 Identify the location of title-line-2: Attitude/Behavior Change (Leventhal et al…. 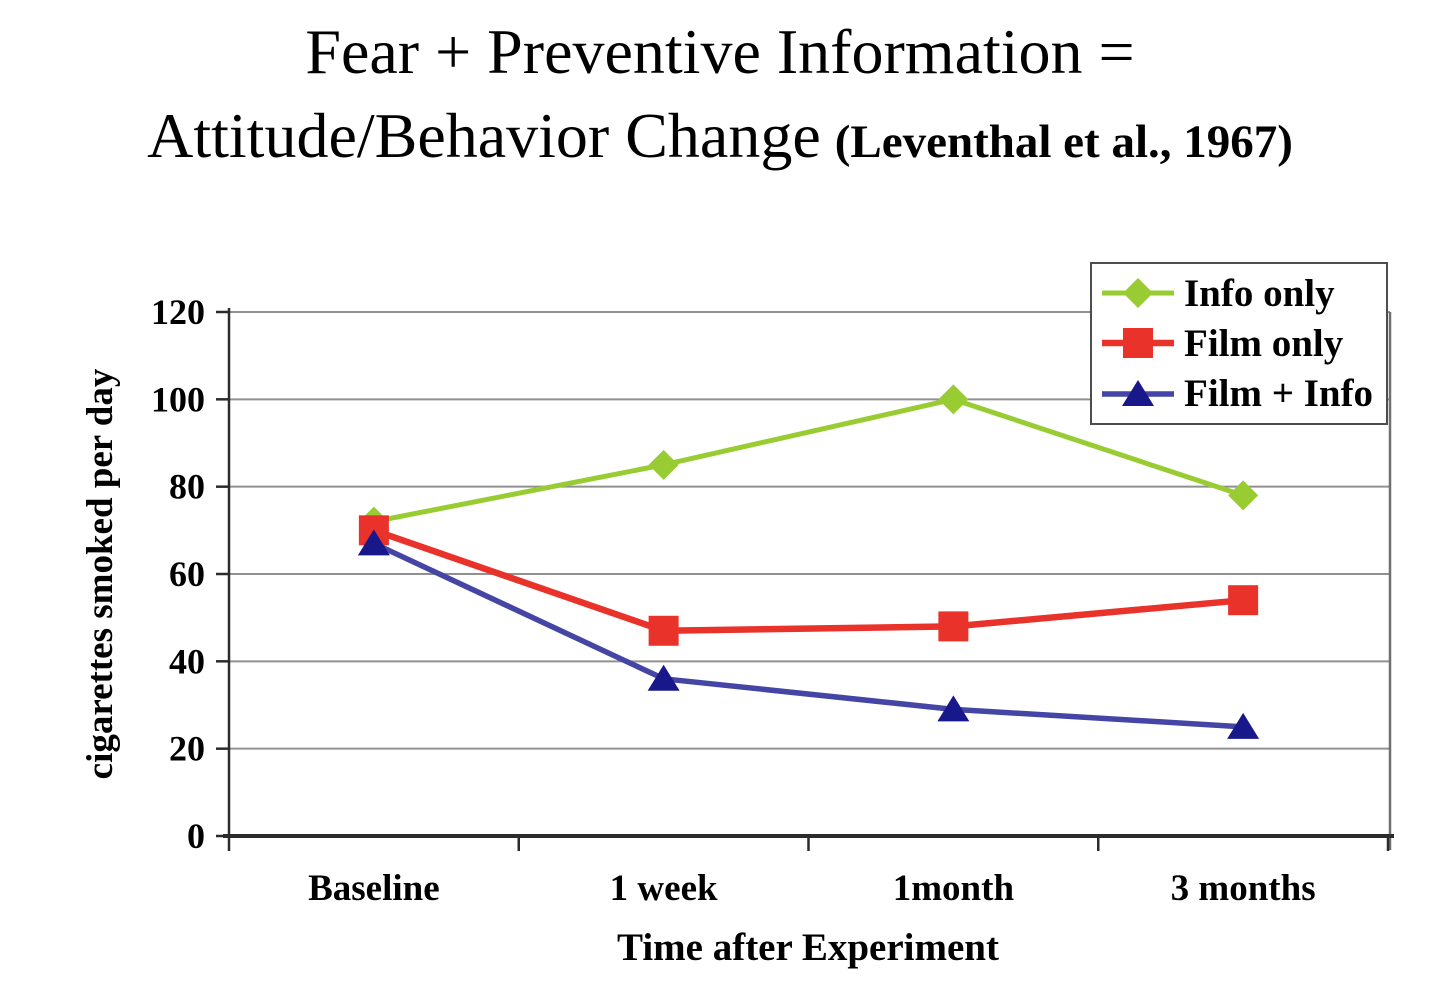
(720, 136).